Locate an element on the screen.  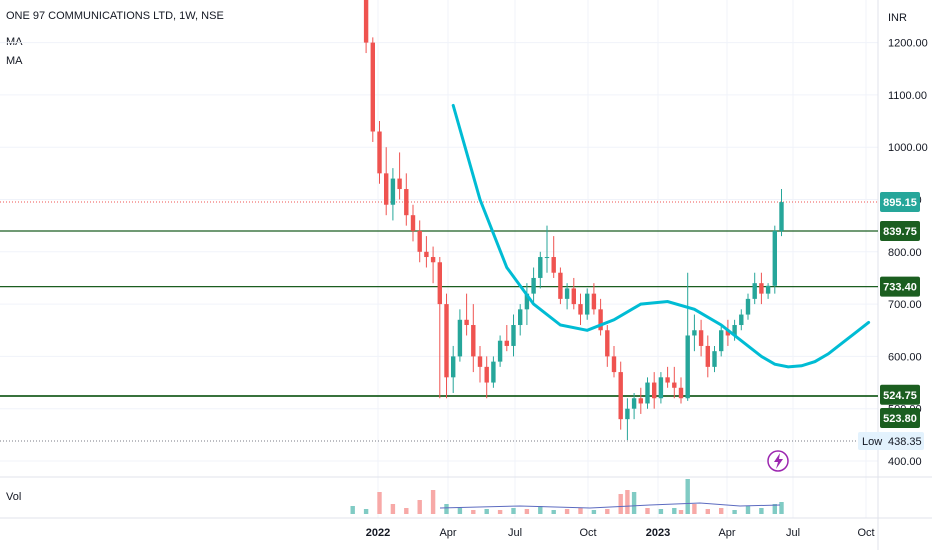
time-axis: 2022 Apr Jul Oct 2023 Apr Jul Oct is located at coordinates (620, 533).